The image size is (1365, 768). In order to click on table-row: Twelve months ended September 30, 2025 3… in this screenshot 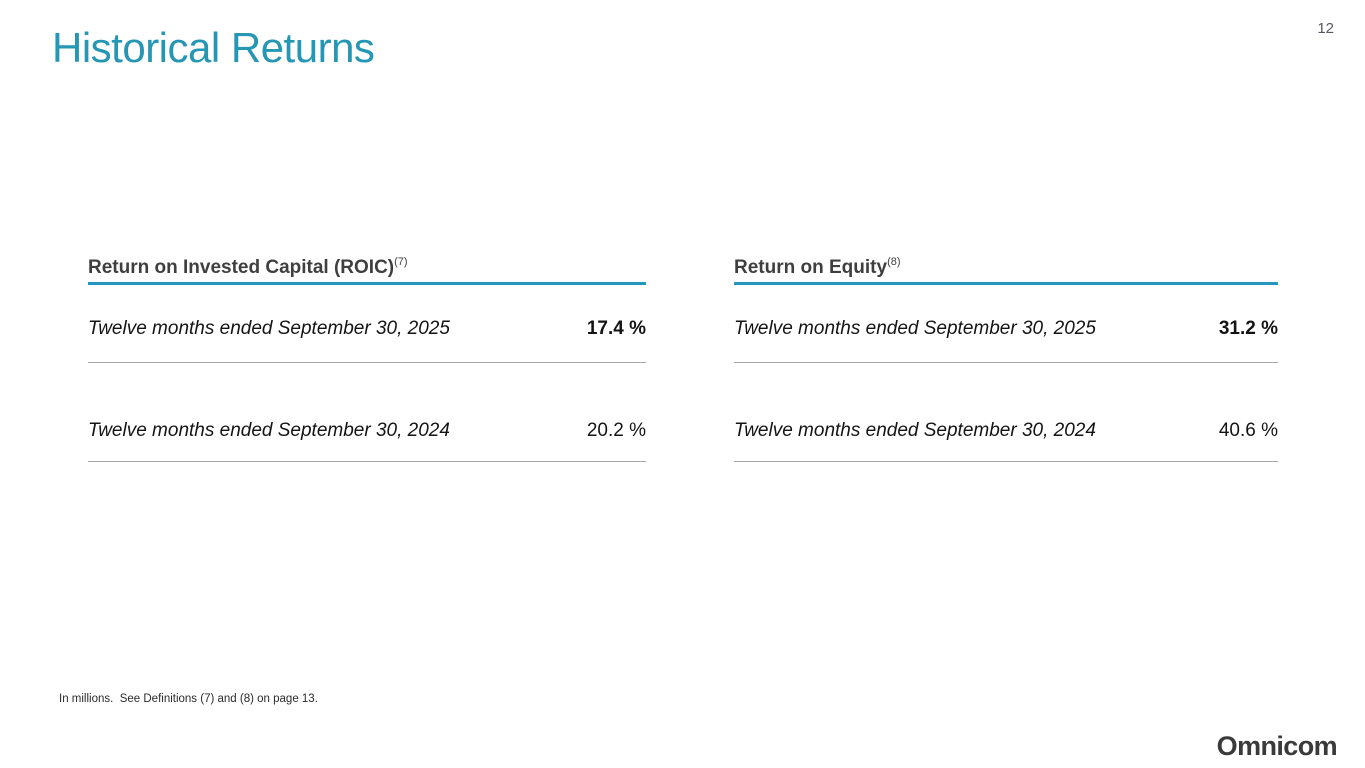, I will do `click(1006, 340)`.